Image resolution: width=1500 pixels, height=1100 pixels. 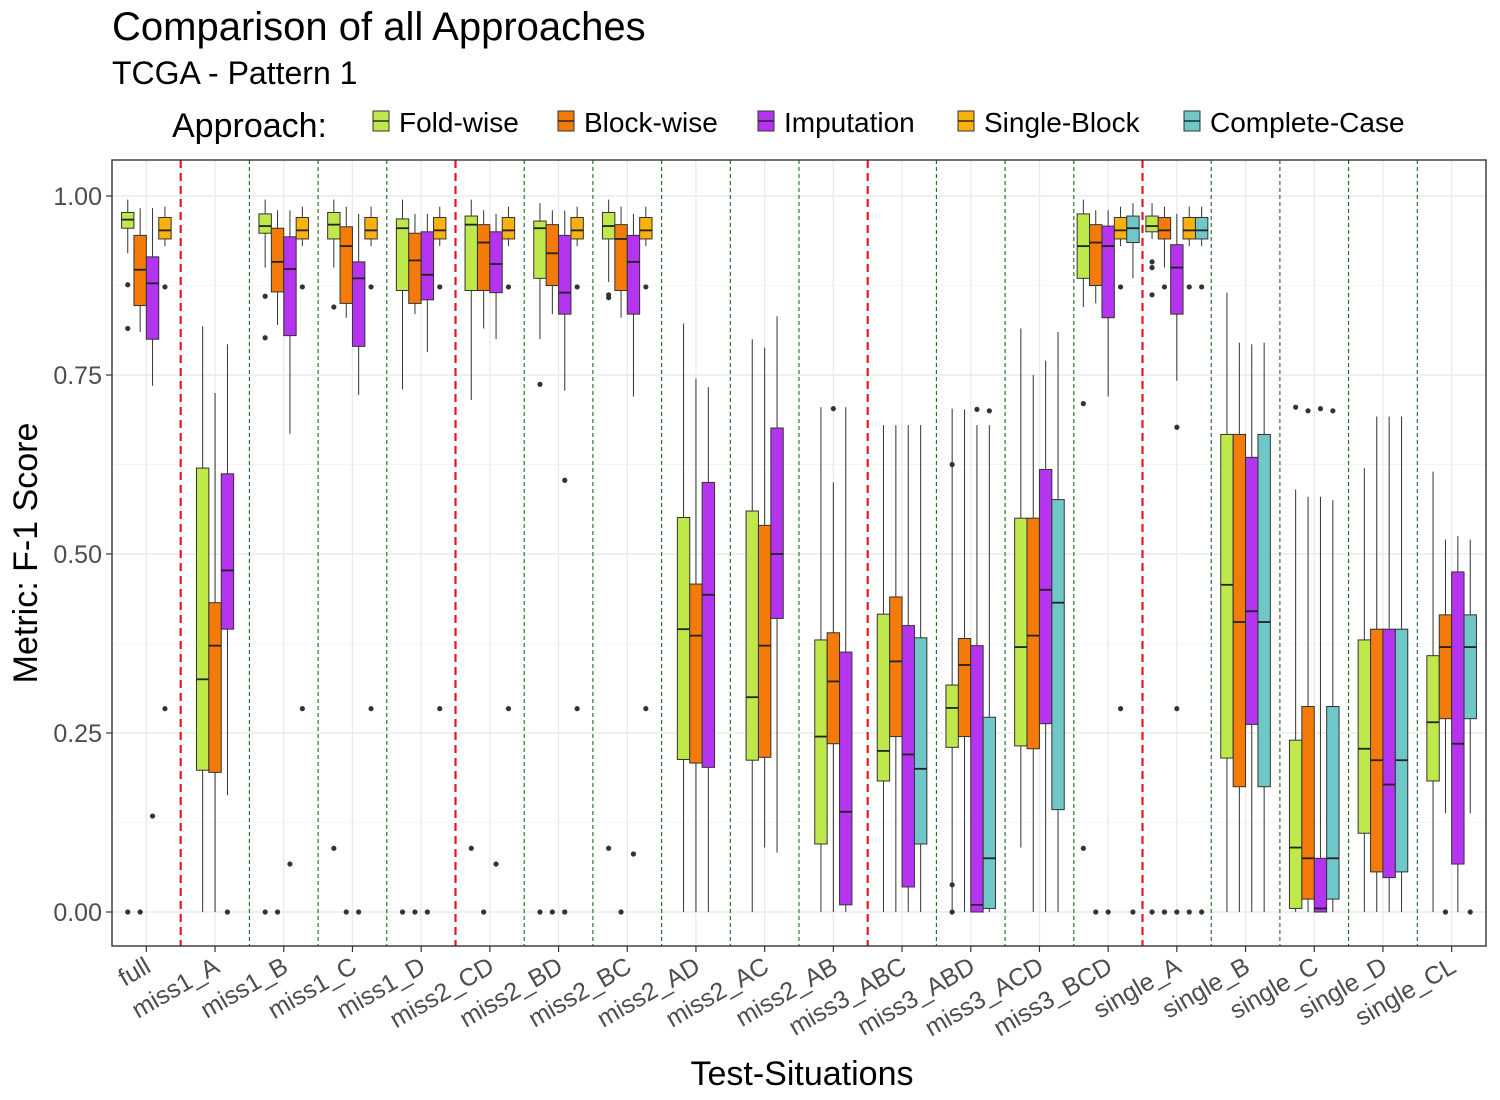 I want to click on legend-item: Complete-Case, so click(x=1294, y=122).